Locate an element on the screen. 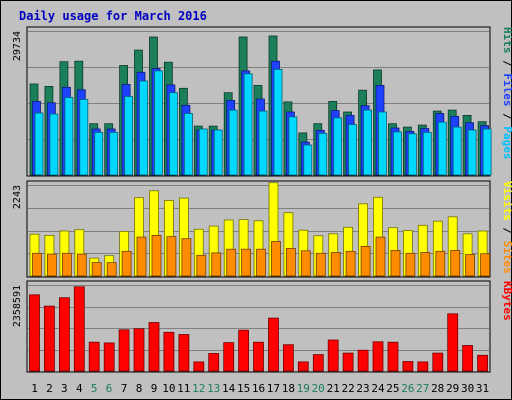 The image size is (512, 400). panel-axis-labels: Visits / Sites is located at coordinates (506, 227).